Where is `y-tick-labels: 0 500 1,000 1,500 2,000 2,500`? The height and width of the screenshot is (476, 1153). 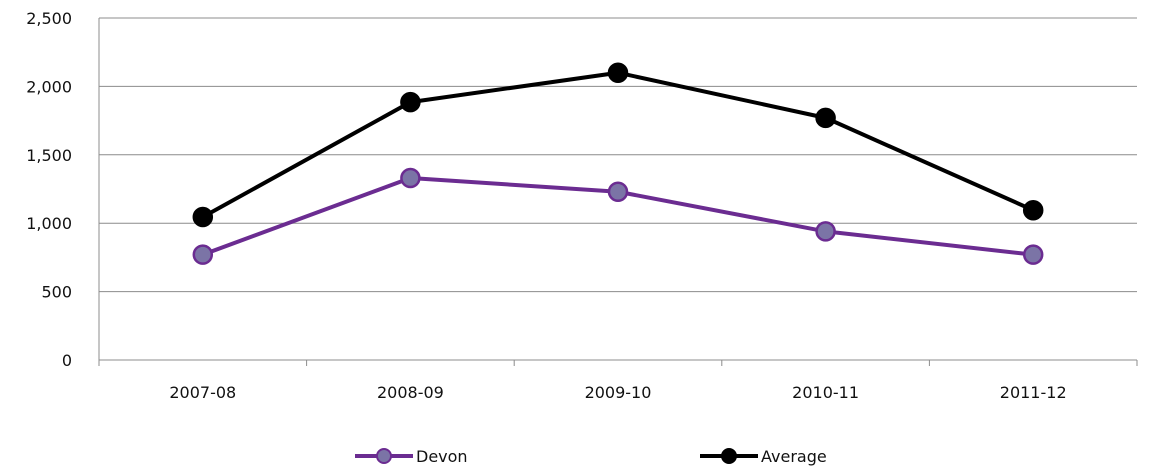
y-tick-labels: 0 500 1,000 1,500 2,000 2,500 is located at coordinates (49, 189).